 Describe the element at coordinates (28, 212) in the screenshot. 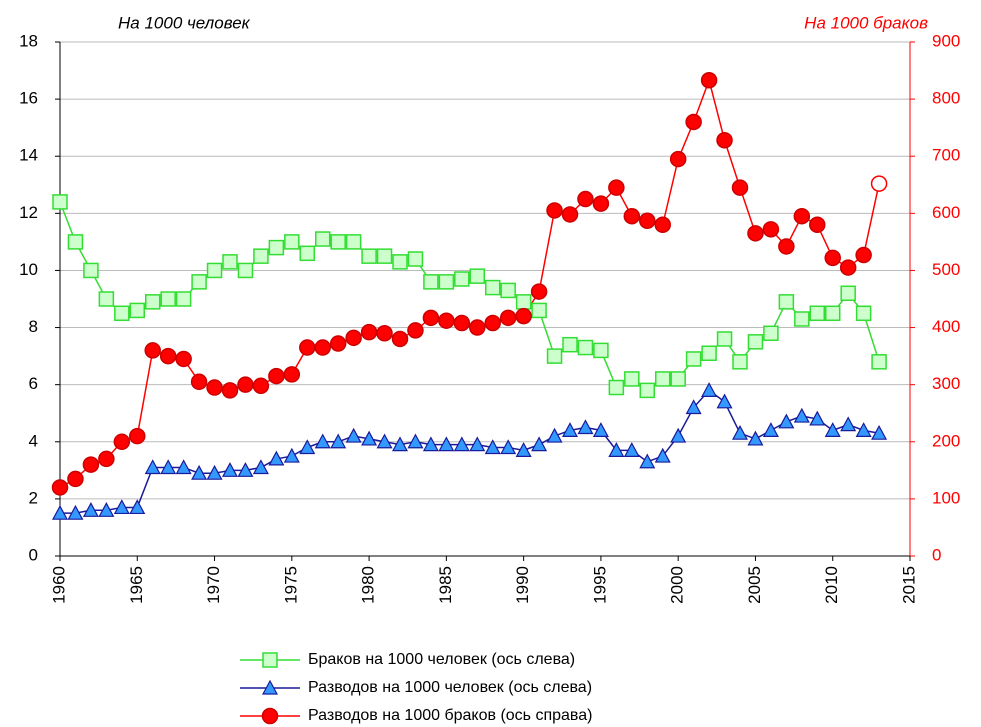

I see `y-tick-label: 12` at that location.